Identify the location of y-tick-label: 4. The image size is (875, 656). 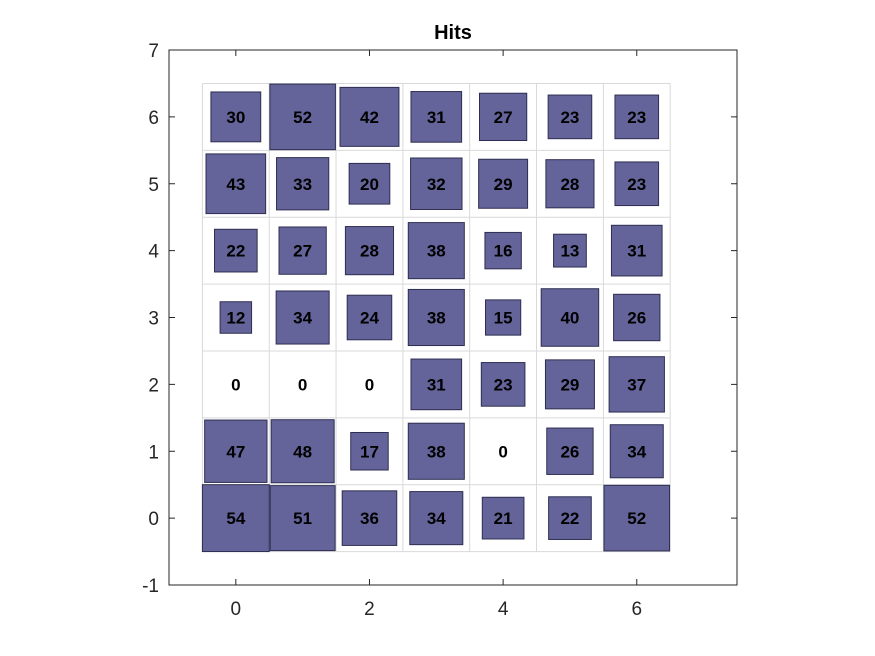
(153, 252).